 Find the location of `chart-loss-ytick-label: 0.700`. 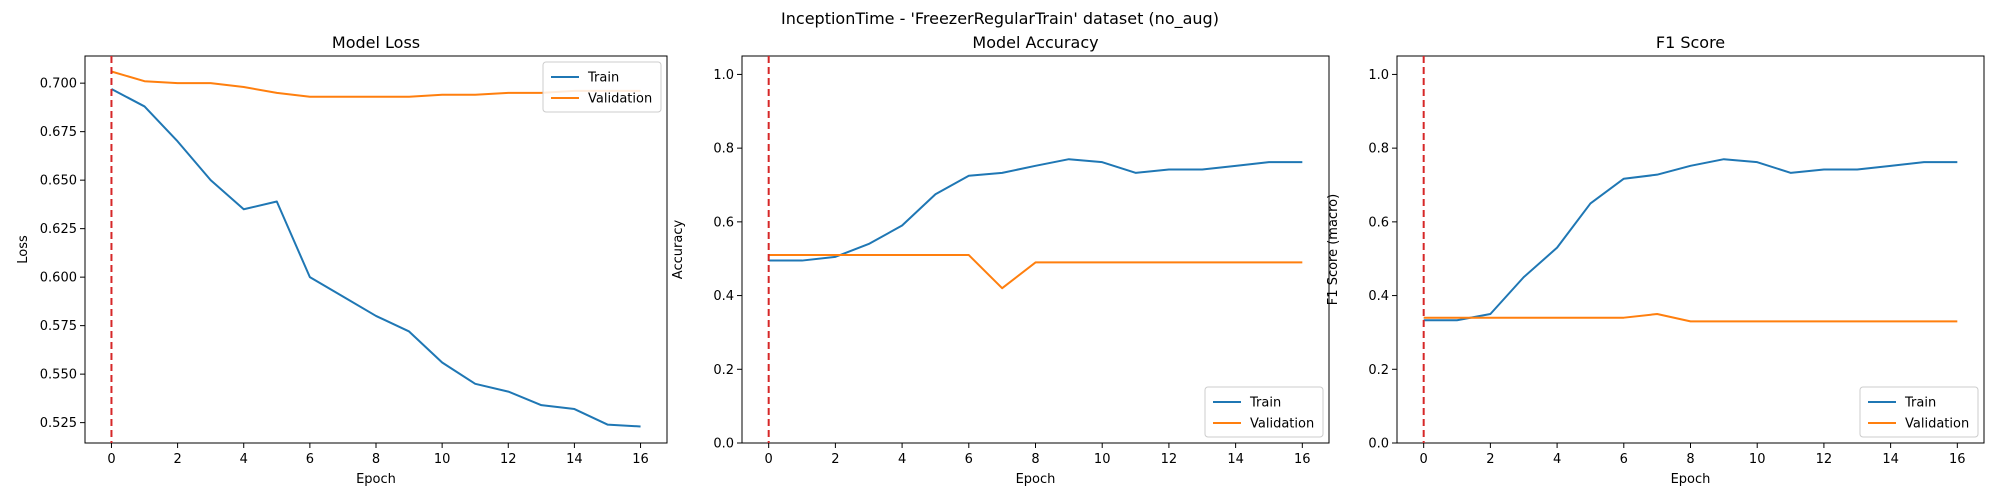

chart-loss-ytick-label: 0.700 is located at coordinates (58, 84).